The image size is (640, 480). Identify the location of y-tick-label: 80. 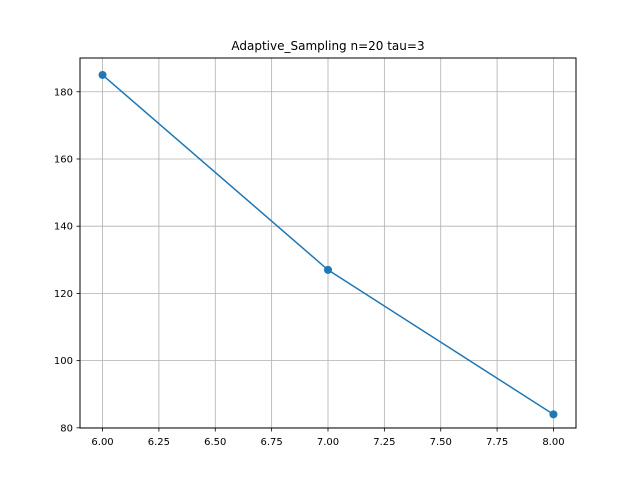
(66, 428).